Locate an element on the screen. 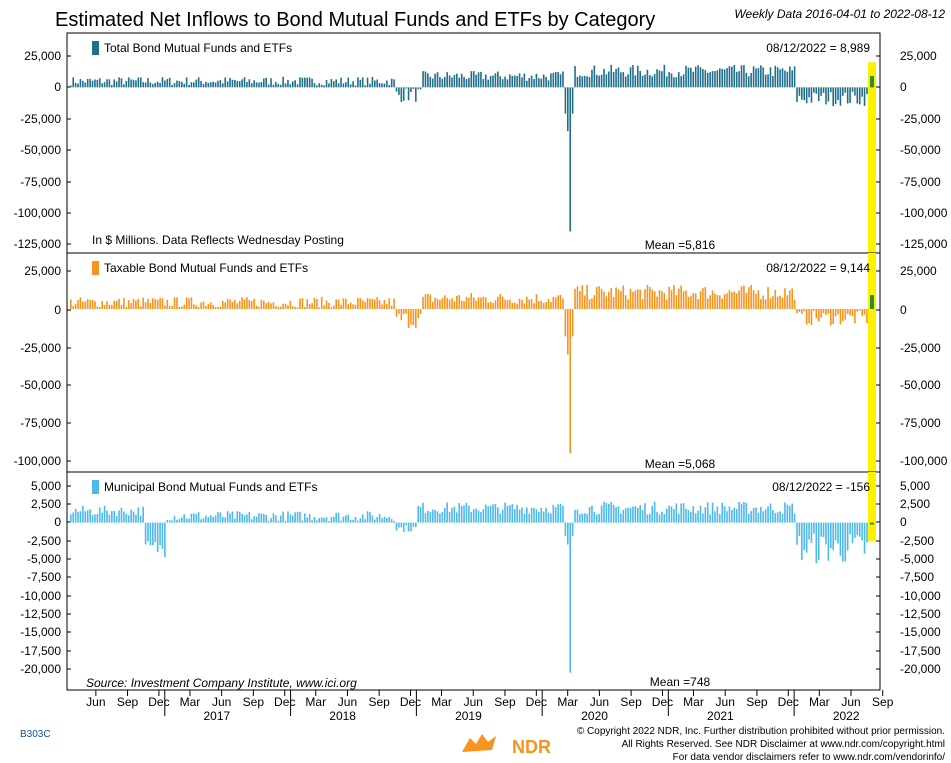 The width and height of the screenshot is (951, 763). y-tick-label-right: -5,000 is located at coordinates (917, 559).